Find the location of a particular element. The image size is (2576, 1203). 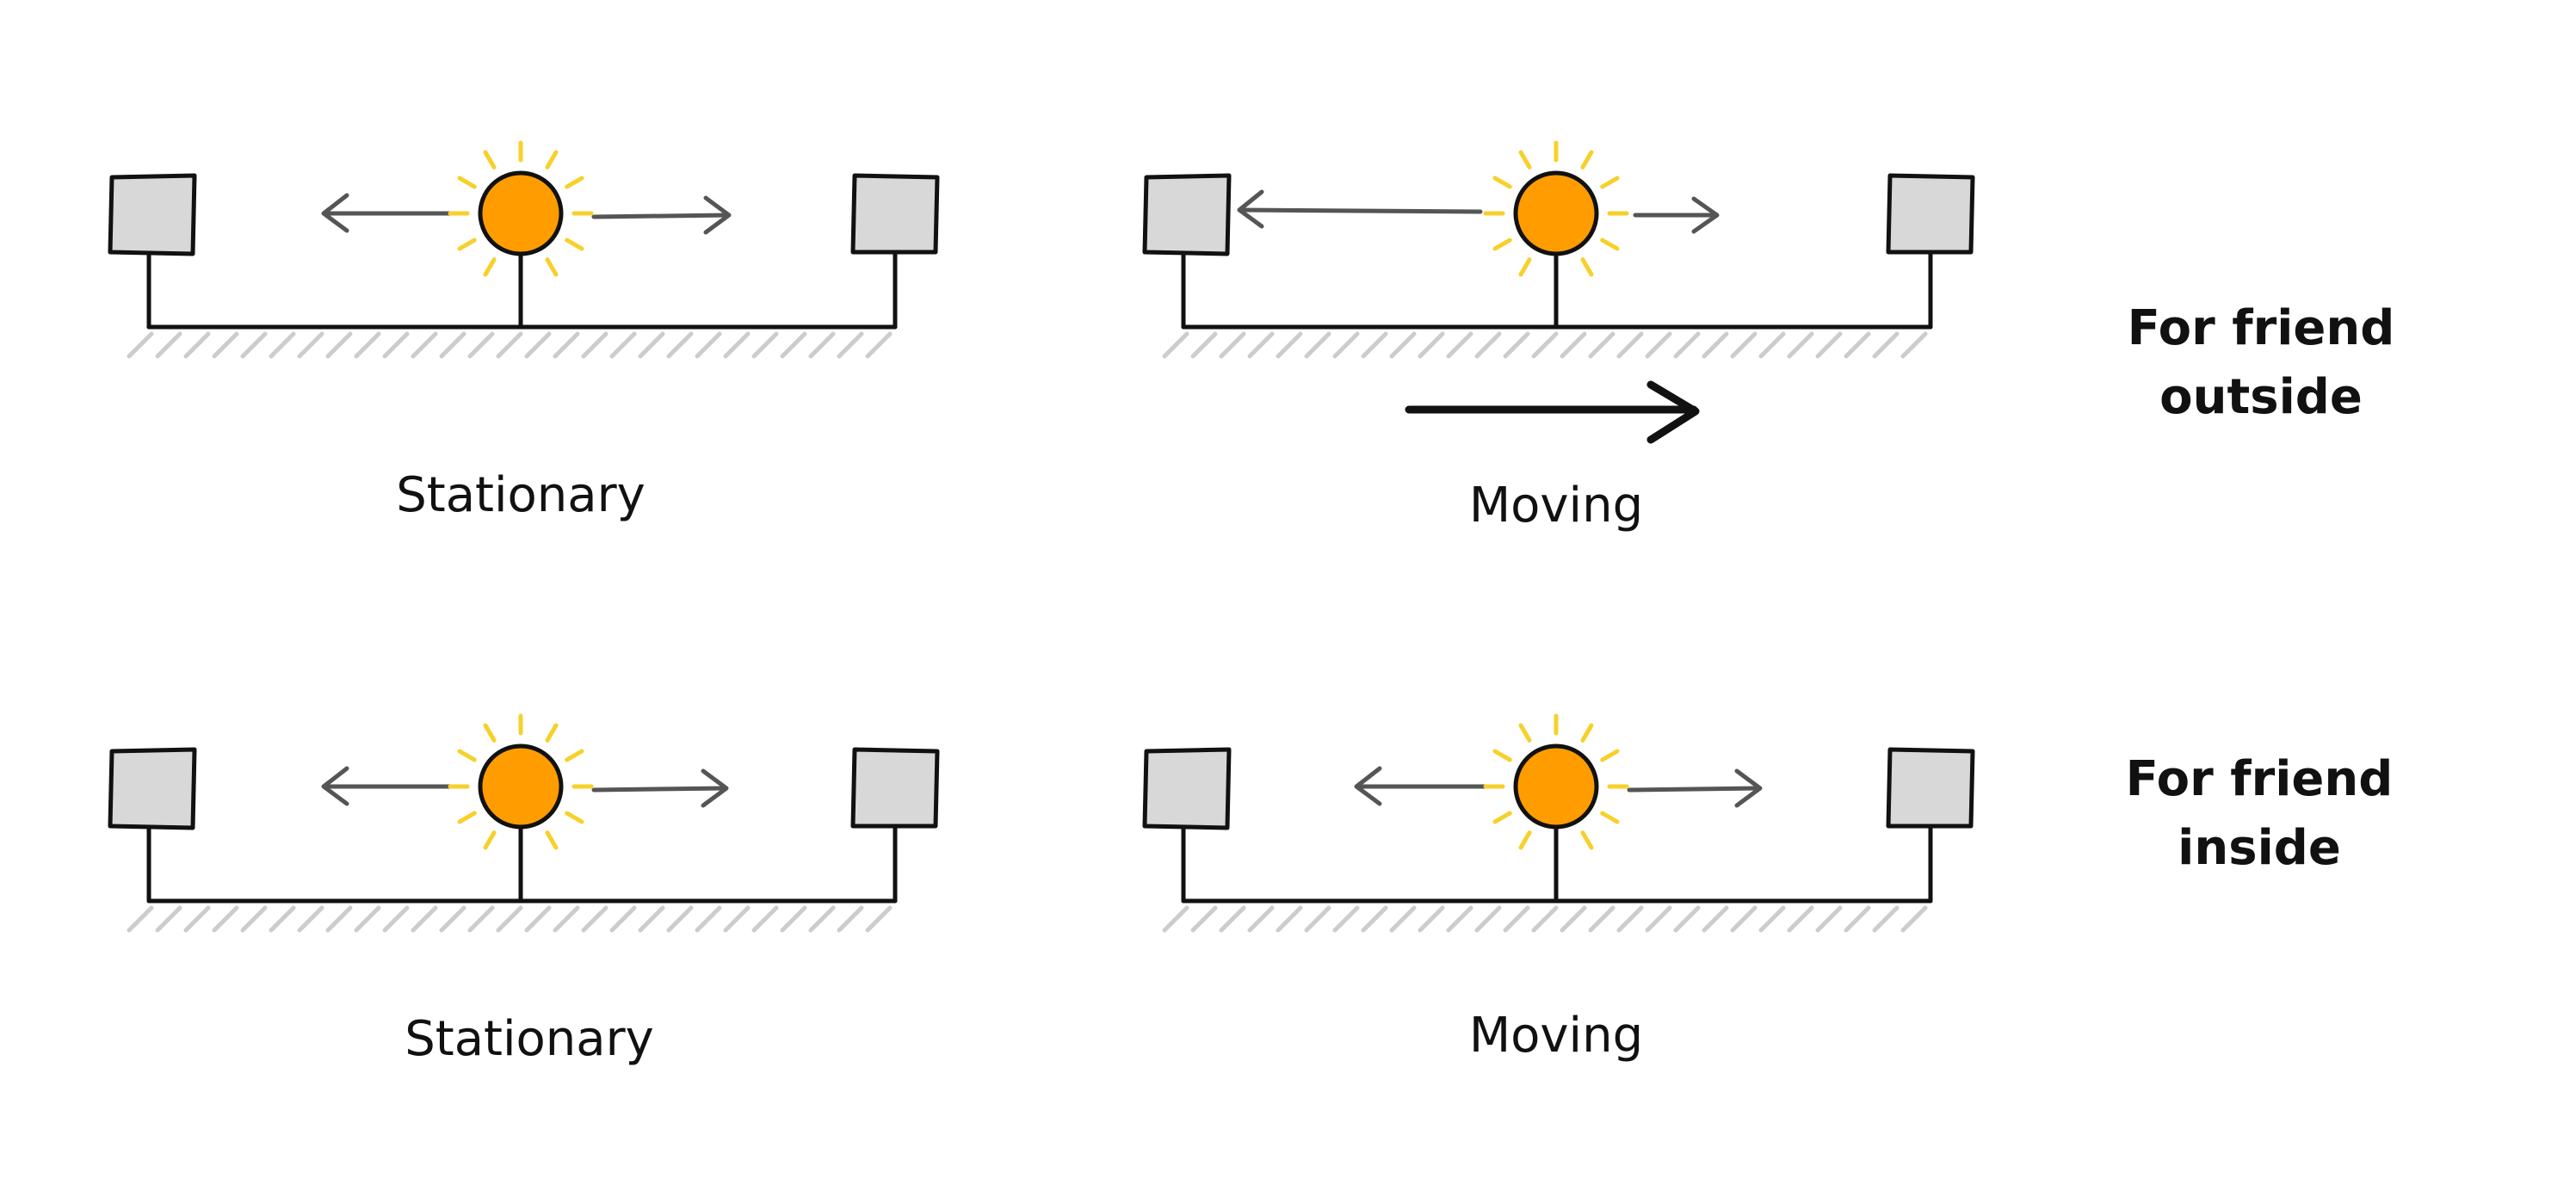

ground-hatch is located at coordinates (1545, 919).